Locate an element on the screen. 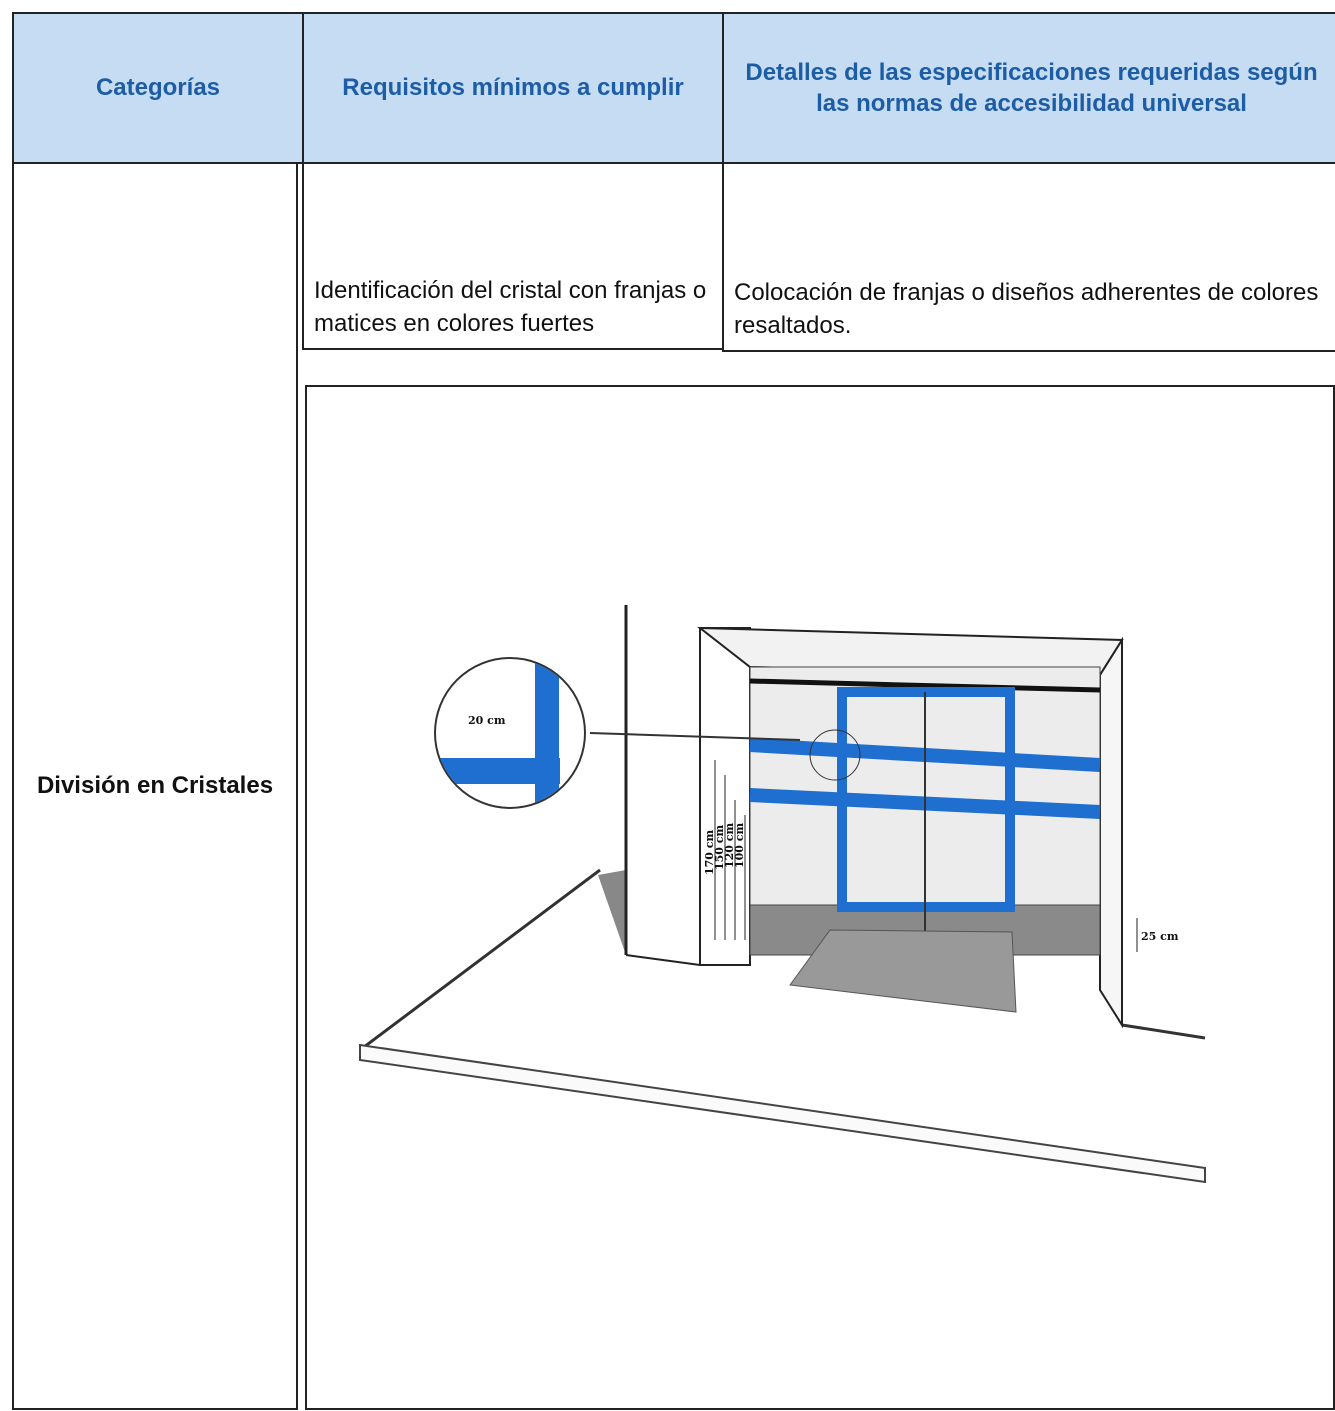 The width and height of the screenshot is (1335, 1411). jamb is located at coordinates (1111, 832).